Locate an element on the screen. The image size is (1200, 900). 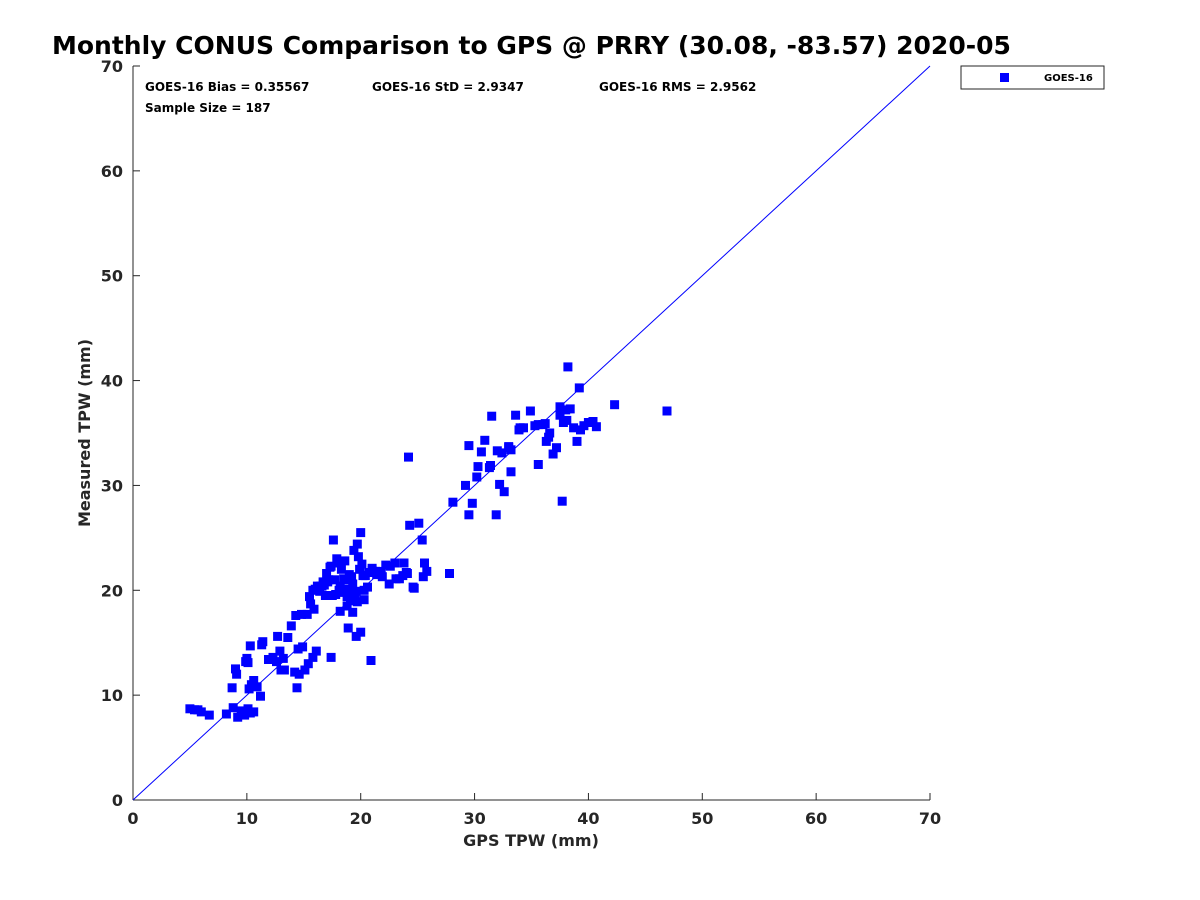
y-tick-label: 30 is located at coordinates (112, 485).